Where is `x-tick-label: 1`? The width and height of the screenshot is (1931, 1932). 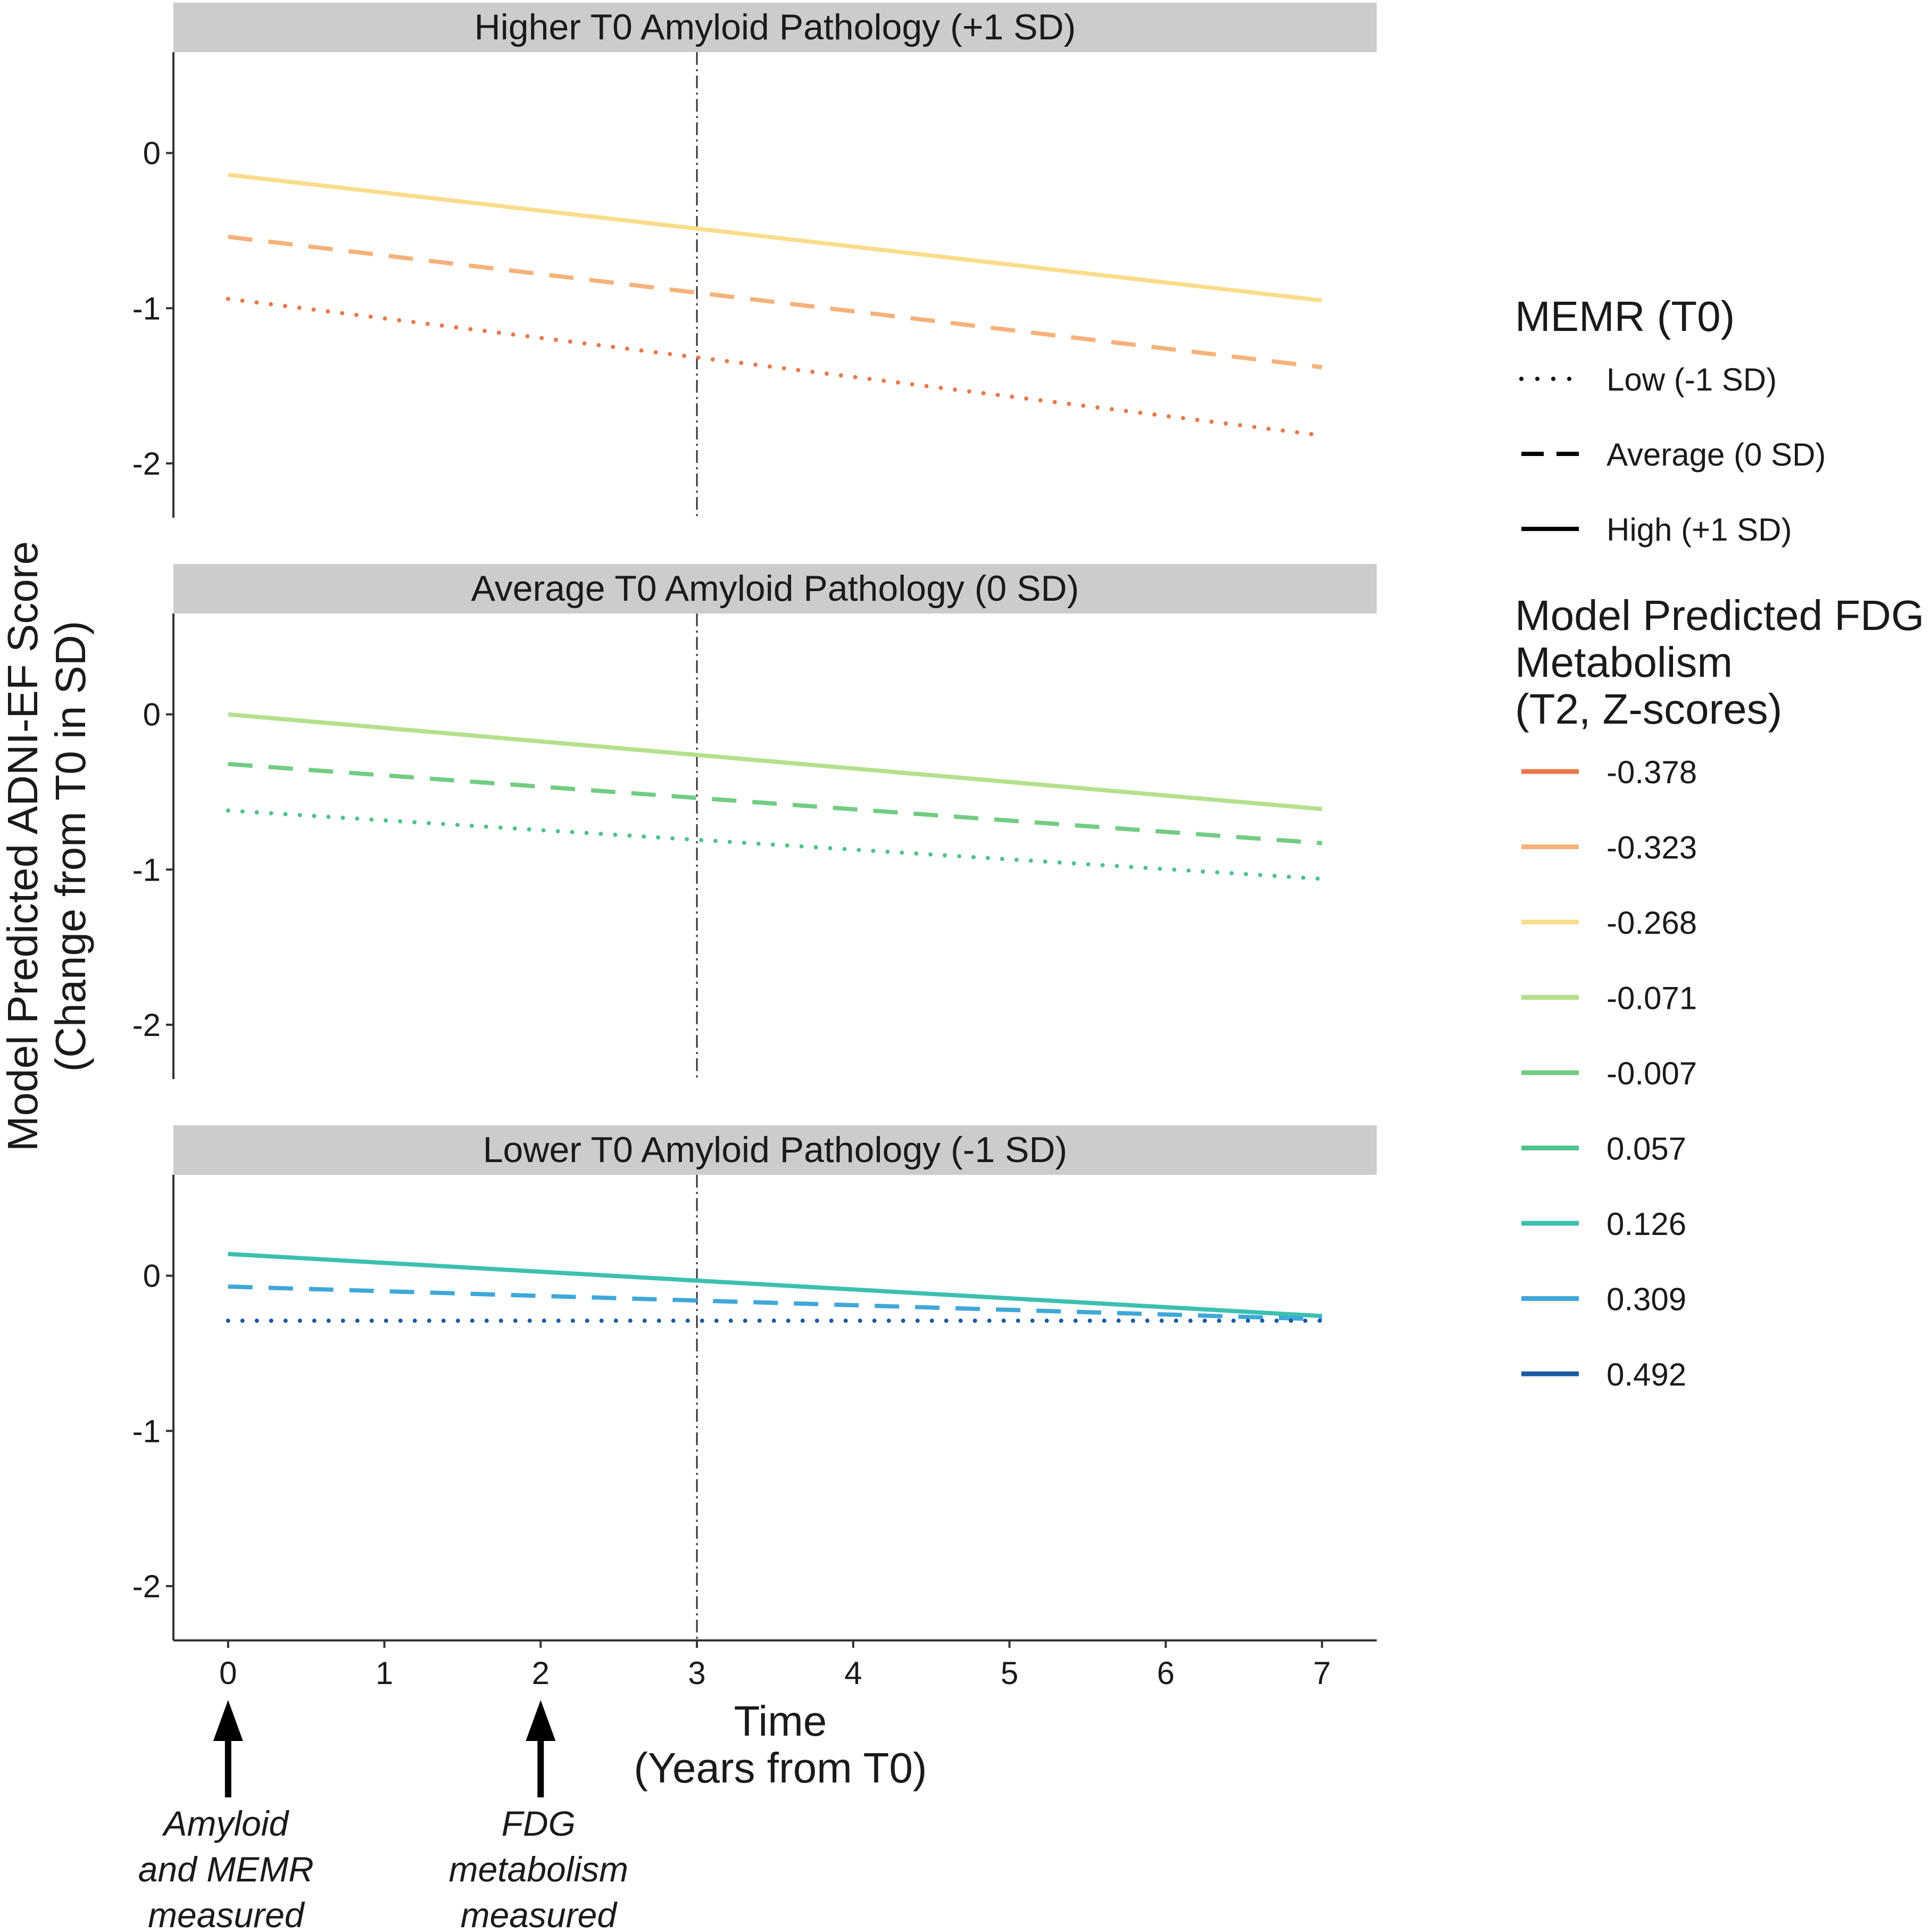
x-tick-label: 1 is located at coordinates (384, 1673).